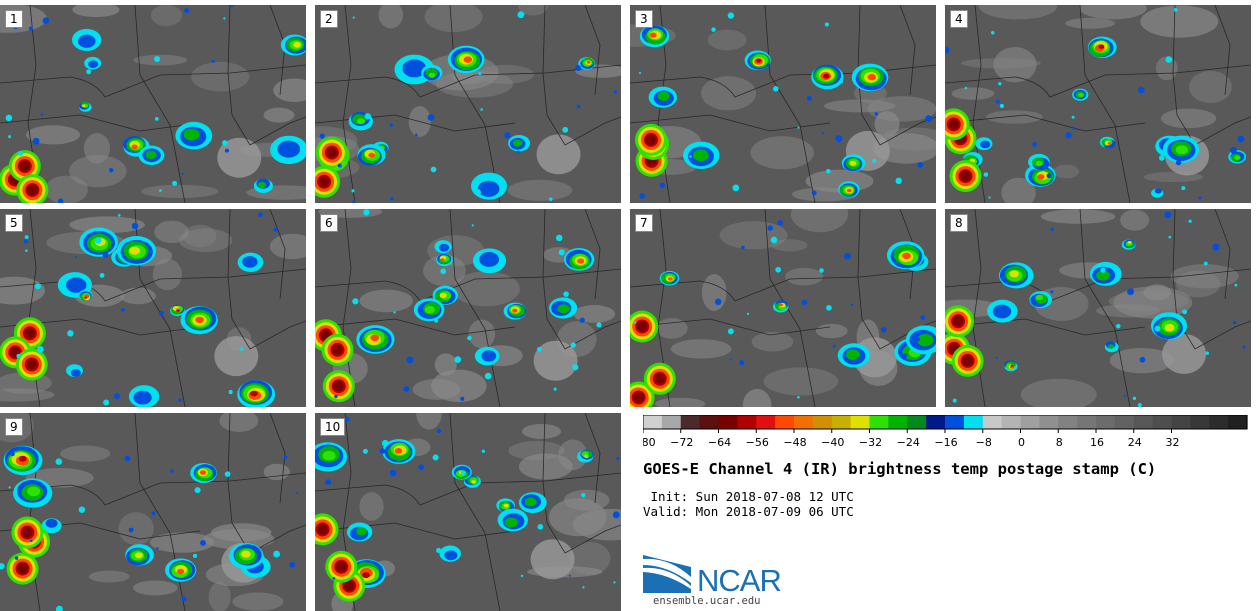 Image resolution: width=1260 pixels, height=611 pixels. Describe the element at coordinates (14, 427) in the screenshot. I see `panel-label: 9` at that location.